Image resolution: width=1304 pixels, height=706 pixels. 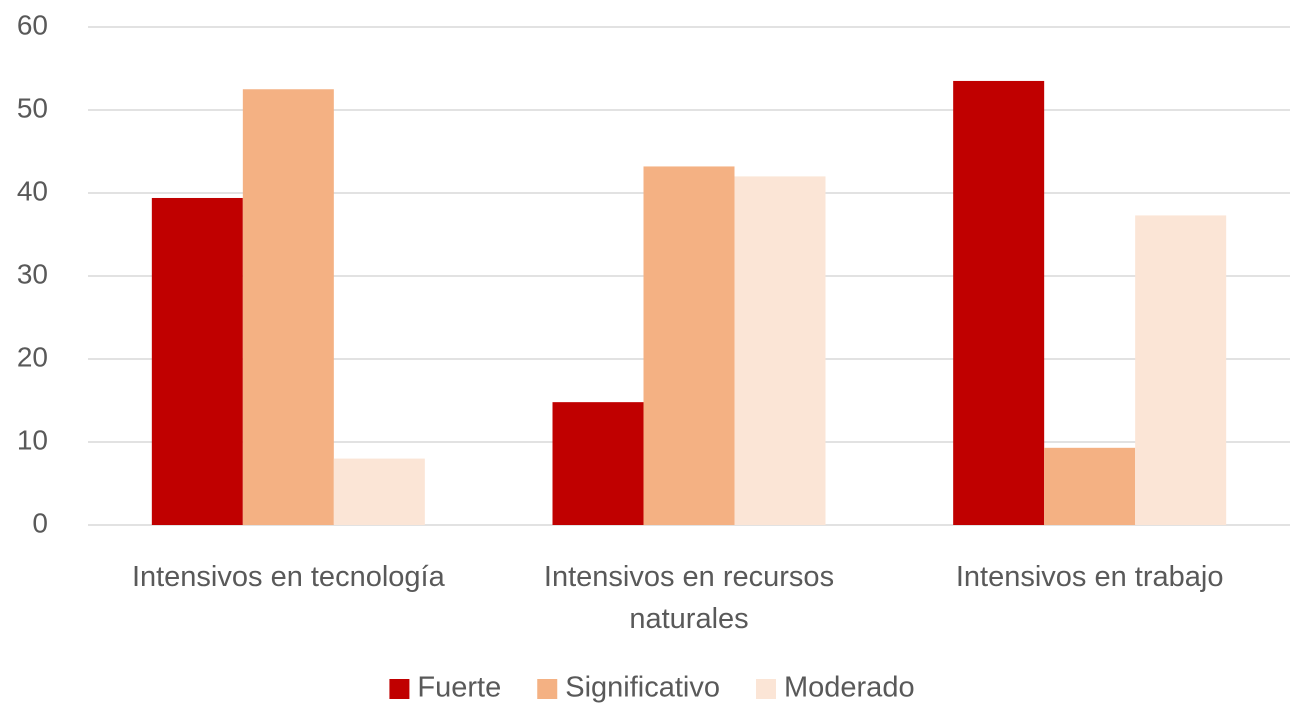 What do you see at coordinates (32, 190) in the screenshot?
I see `y-tick-label: 40` at bounding box center [32, 190].